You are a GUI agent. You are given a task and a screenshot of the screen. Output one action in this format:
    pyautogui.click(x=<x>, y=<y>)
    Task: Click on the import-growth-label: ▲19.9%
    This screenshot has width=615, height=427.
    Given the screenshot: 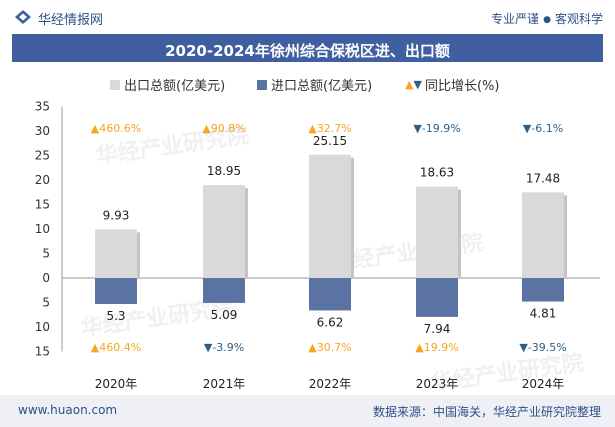 What is the action you would take?
    pyautogui.click(x=436, y=347)
    